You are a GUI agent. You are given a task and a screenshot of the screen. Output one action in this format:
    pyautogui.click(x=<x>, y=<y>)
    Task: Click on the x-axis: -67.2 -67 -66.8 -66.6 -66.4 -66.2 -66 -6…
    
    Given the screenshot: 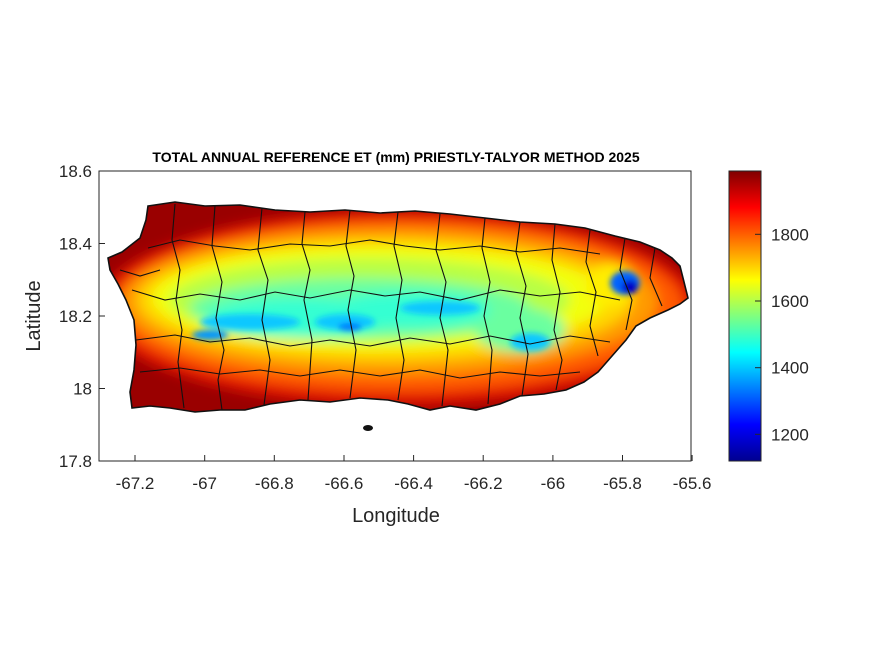 What is the action you would take?
    pyautogui.click(x=414, y=474)
    